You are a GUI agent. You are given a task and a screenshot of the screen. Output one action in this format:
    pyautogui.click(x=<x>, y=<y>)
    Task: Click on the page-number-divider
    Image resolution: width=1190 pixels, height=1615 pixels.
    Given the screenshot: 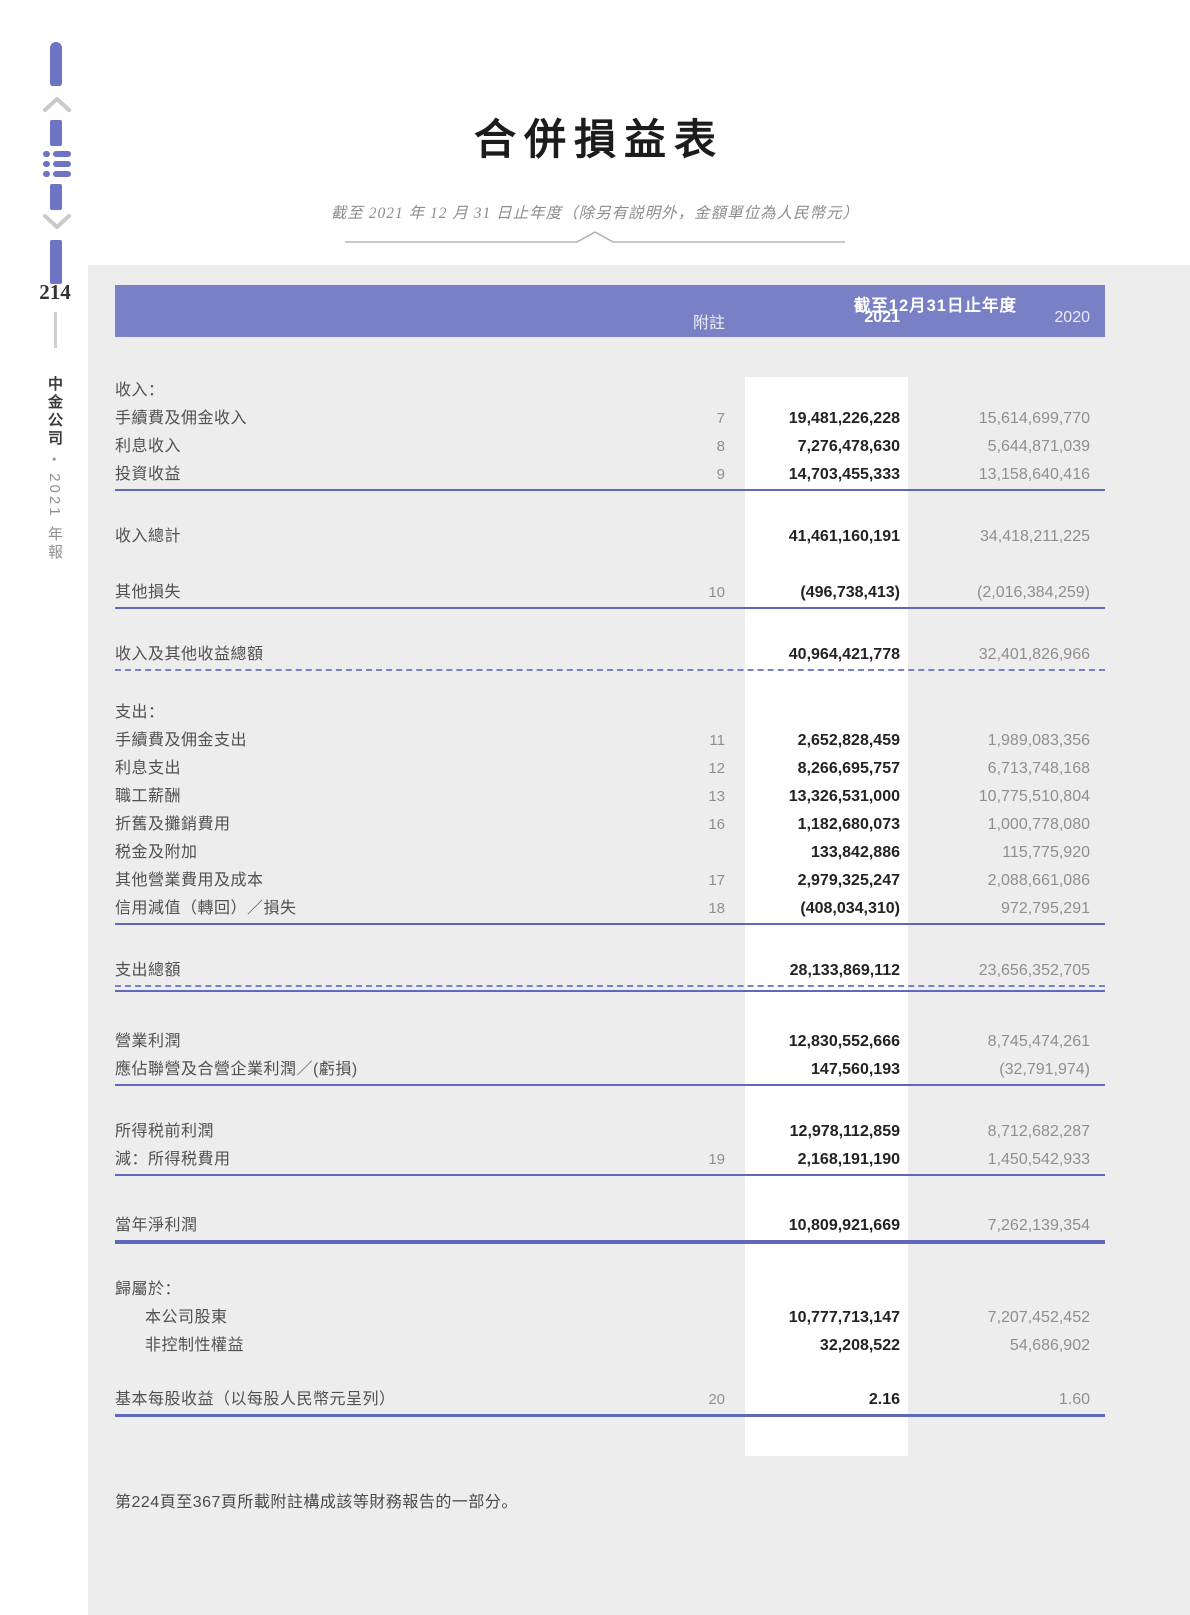 What is the action you would take?
    pyautogui.click(x=55, y=330)
    